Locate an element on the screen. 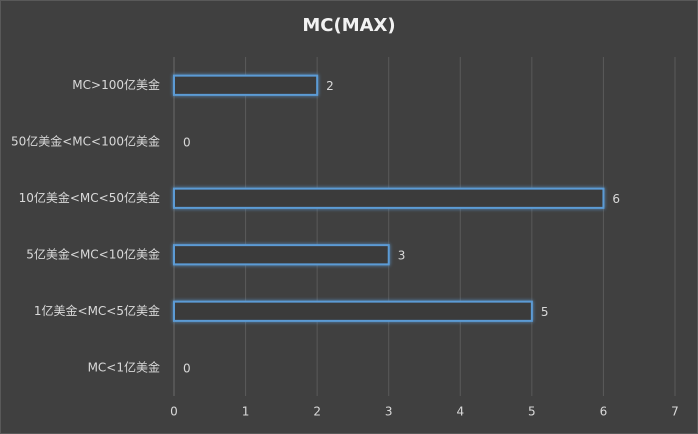  x-tick-label: 0 is located at coordinates (174, 412).